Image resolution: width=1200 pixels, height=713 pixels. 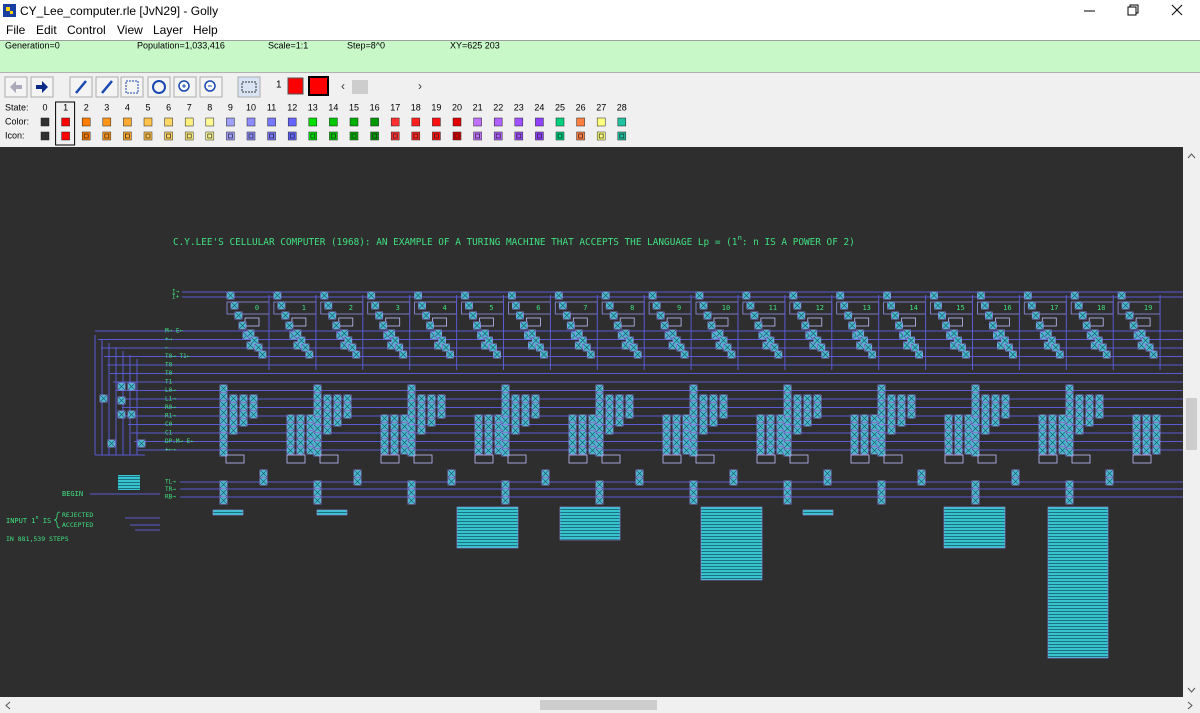 What do you see at coordinates (560, 107) in the screenshot?
I see `state-number: 25` at bounding box center [560, 107].